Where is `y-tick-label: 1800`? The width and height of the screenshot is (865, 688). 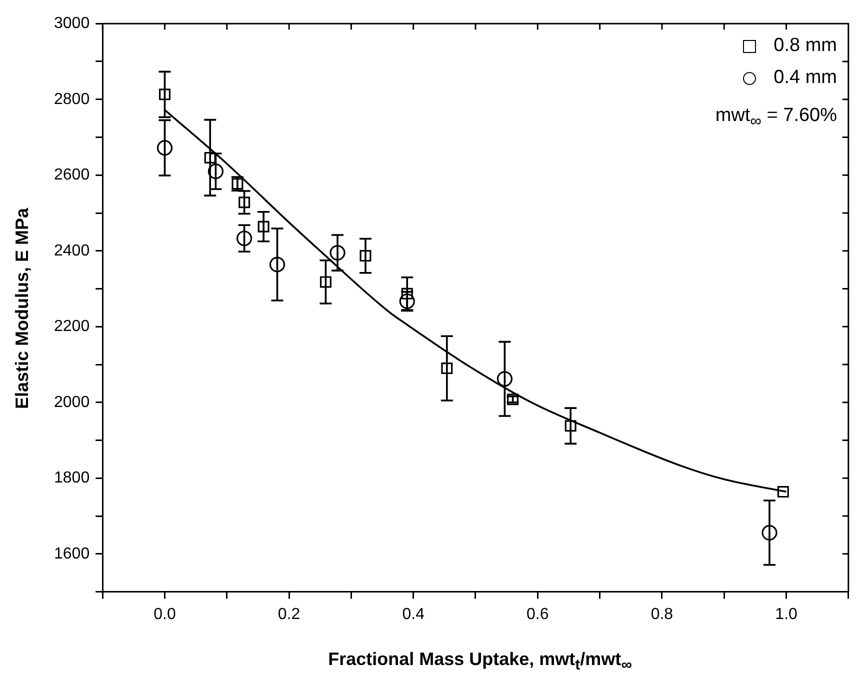 y-tick-label: 1800 is located at coordinates (72, 478).